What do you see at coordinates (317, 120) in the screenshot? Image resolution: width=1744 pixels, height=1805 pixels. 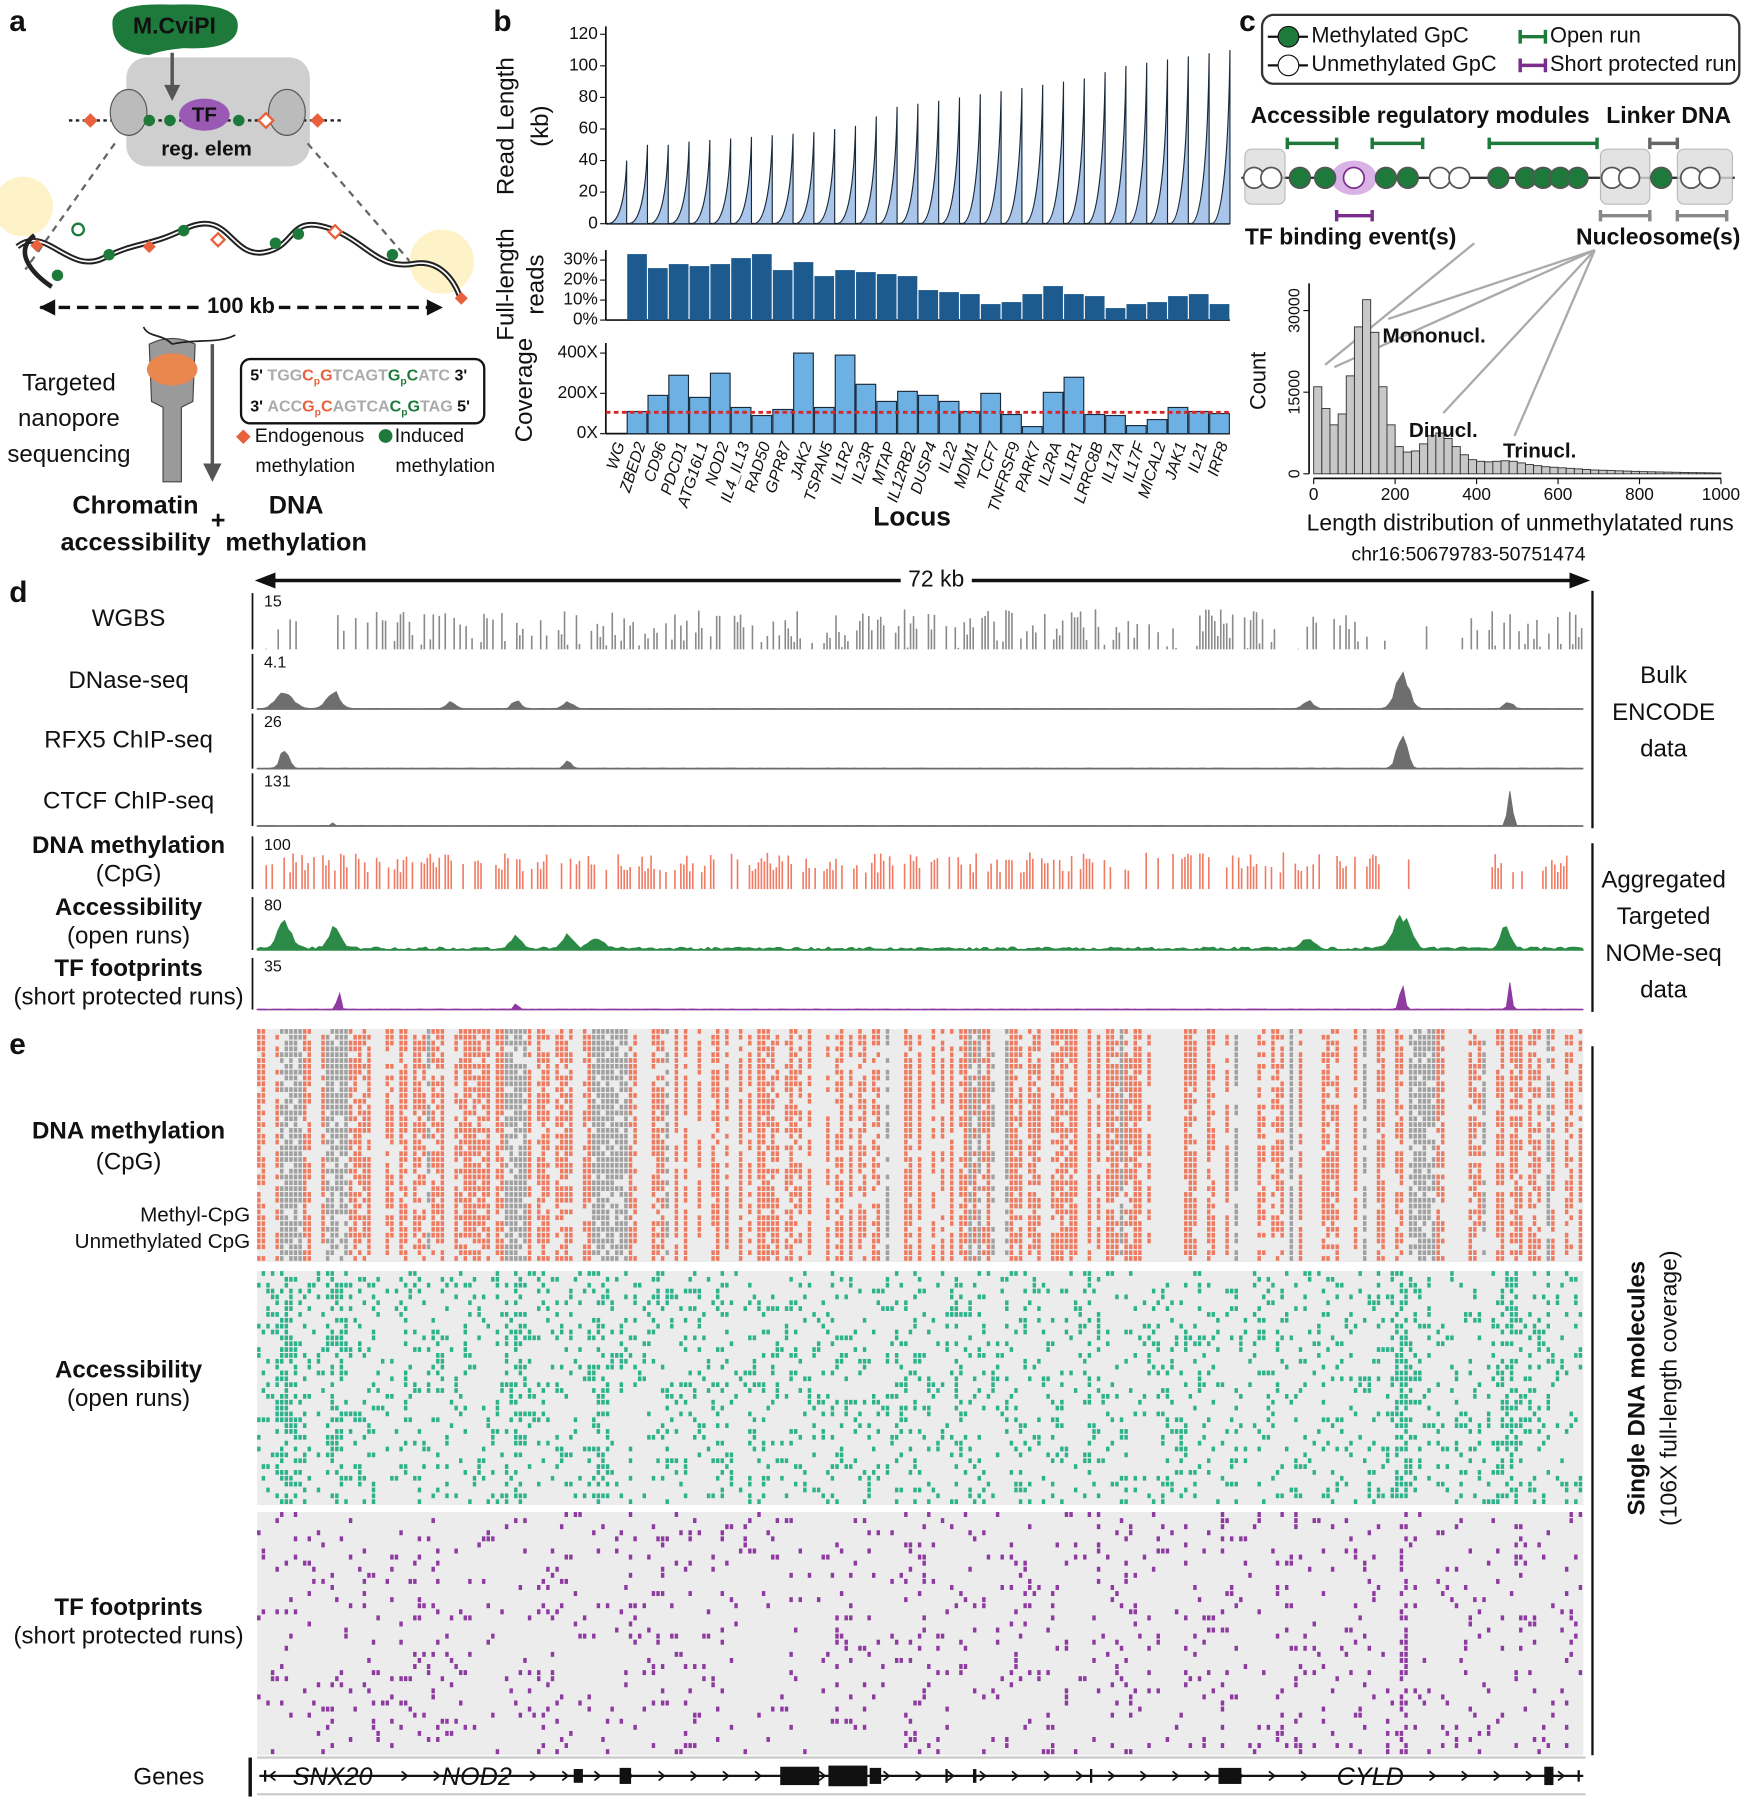 I see `cpg` at bounding box center [317, 120].